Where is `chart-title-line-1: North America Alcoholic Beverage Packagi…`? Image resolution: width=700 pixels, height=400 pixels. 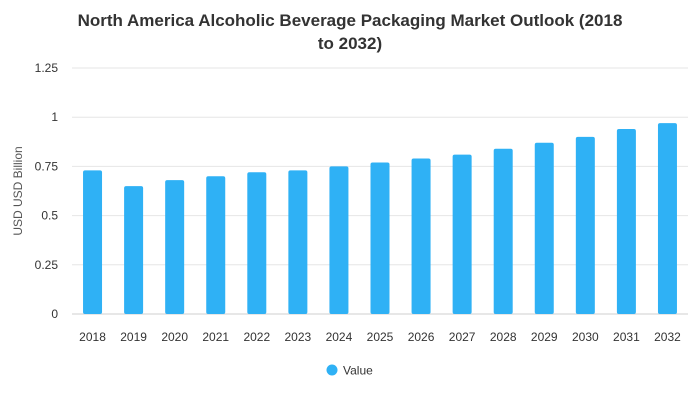 chart-title-line-1: North America Alcoholic Beverage Packagi… is located at coordinates (350, 20).